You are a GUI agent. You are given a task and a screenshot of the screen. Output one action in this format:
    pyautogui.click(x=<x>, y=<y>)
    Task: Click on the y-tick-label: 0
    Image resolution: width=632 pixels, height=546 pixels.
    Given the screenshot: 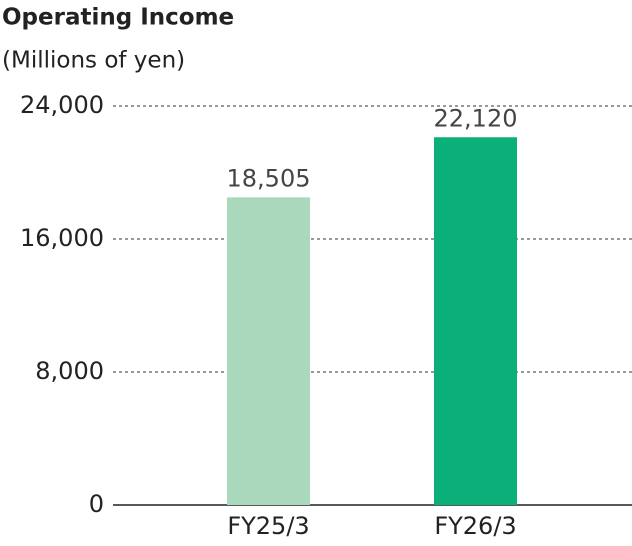 What is the action you would take?
    pyautogui.click(x=96, y=504)
    